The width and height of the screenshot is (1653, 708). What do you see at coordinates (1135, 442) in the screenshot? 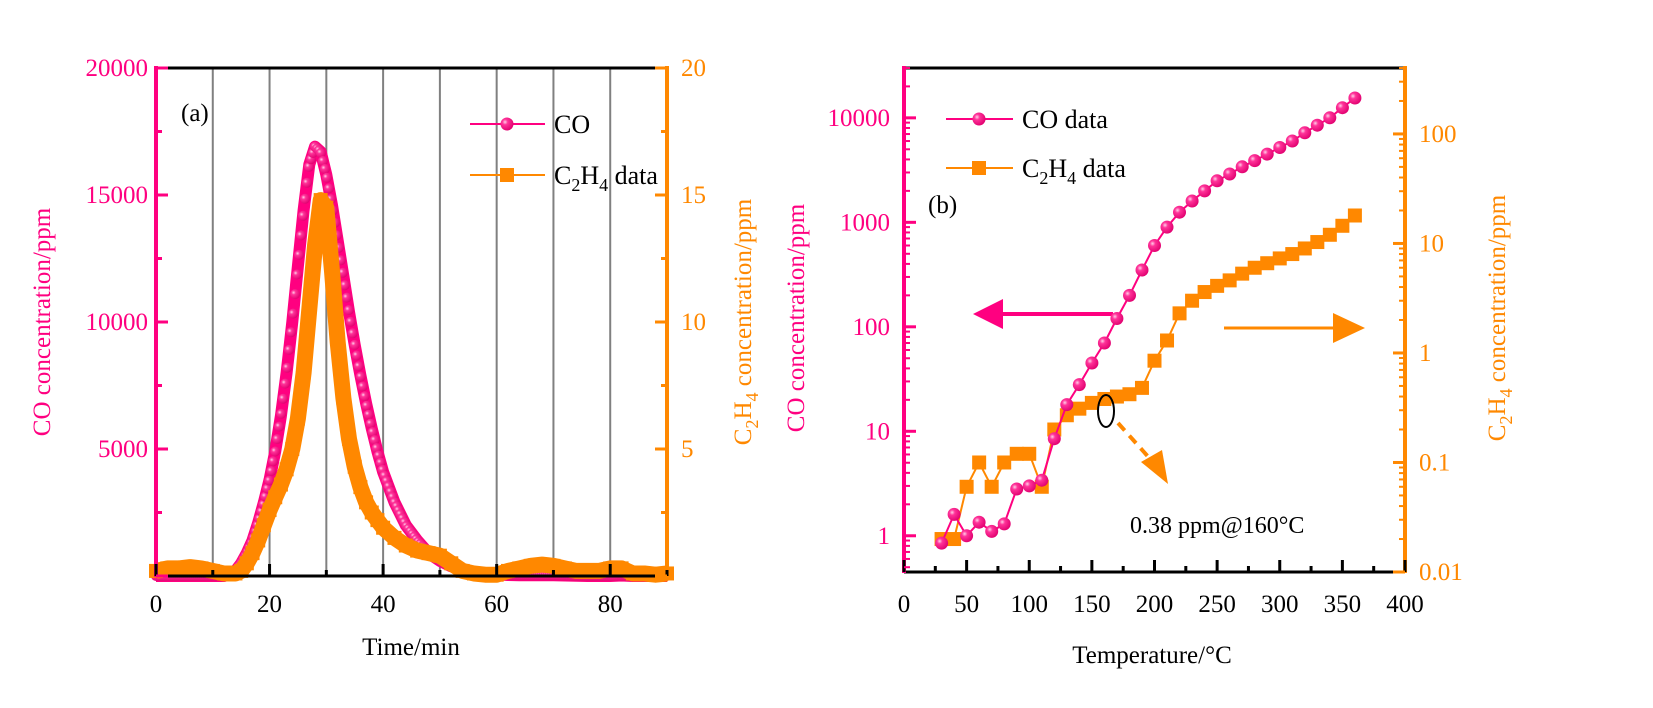
I see `dashed-arrow-line` at bounding box center [1135, 442].